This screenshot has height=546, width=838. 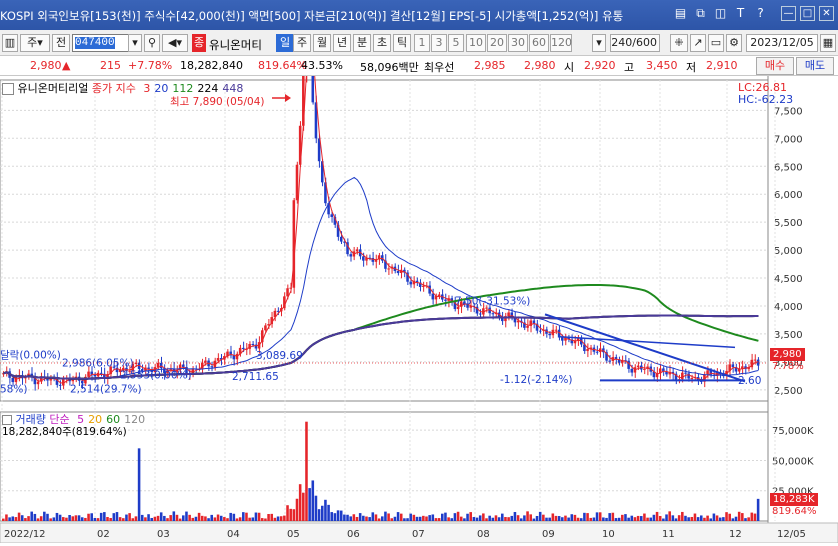 What do you see at coordinates (740, 13) in the screenshot?
I see `tack-icon: T` at bounding box center [740, 13].